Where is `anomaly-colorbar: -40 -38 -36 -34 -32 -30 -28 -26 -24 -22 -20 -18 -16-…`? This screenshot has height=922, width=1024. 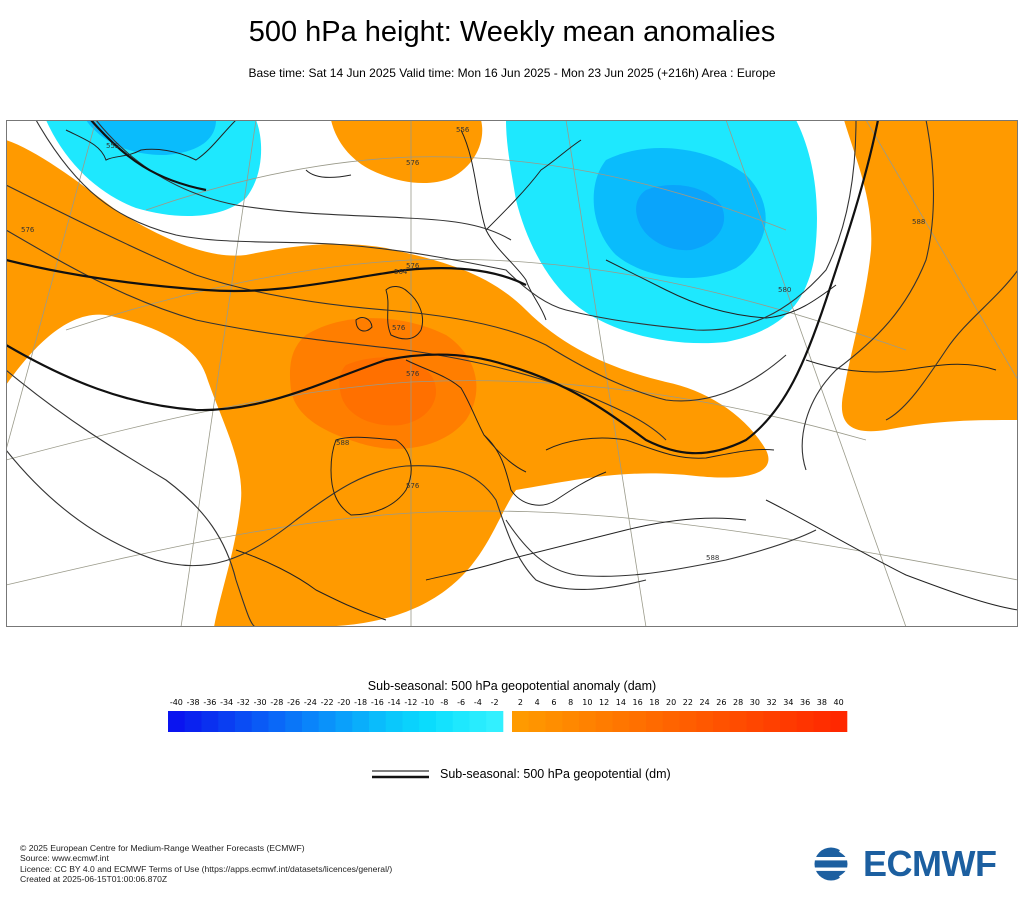
anomaly-colorbar: -40 -38 -36 -34 -32 -30 -28 -26 -24 -22 -20 -18 -16-… is located at coordinates (512, 716).